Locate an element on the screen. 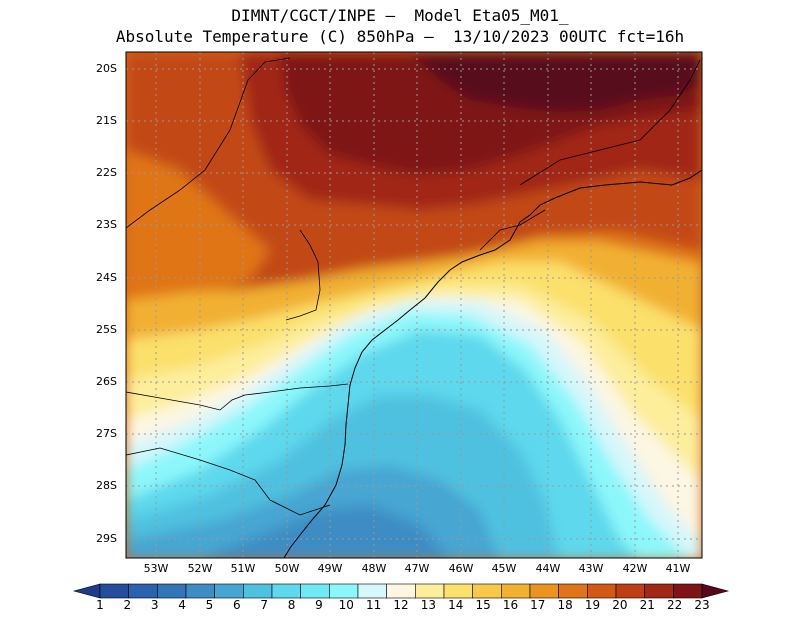 The image size is (800, 618). longitude-label: 42W is located at coordinates (635, 568).